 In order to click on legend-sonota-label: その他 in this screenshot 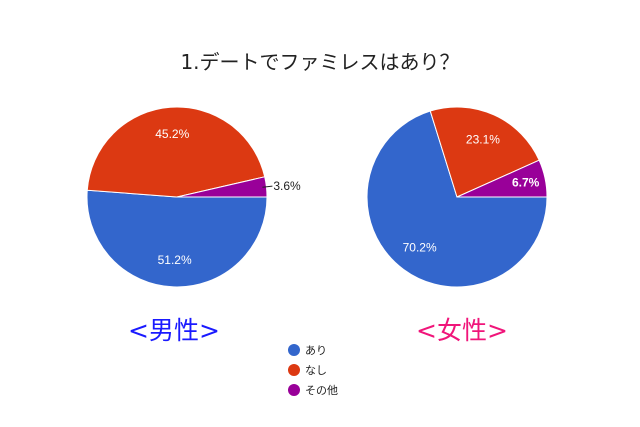, I will do `click(321, 390)`.